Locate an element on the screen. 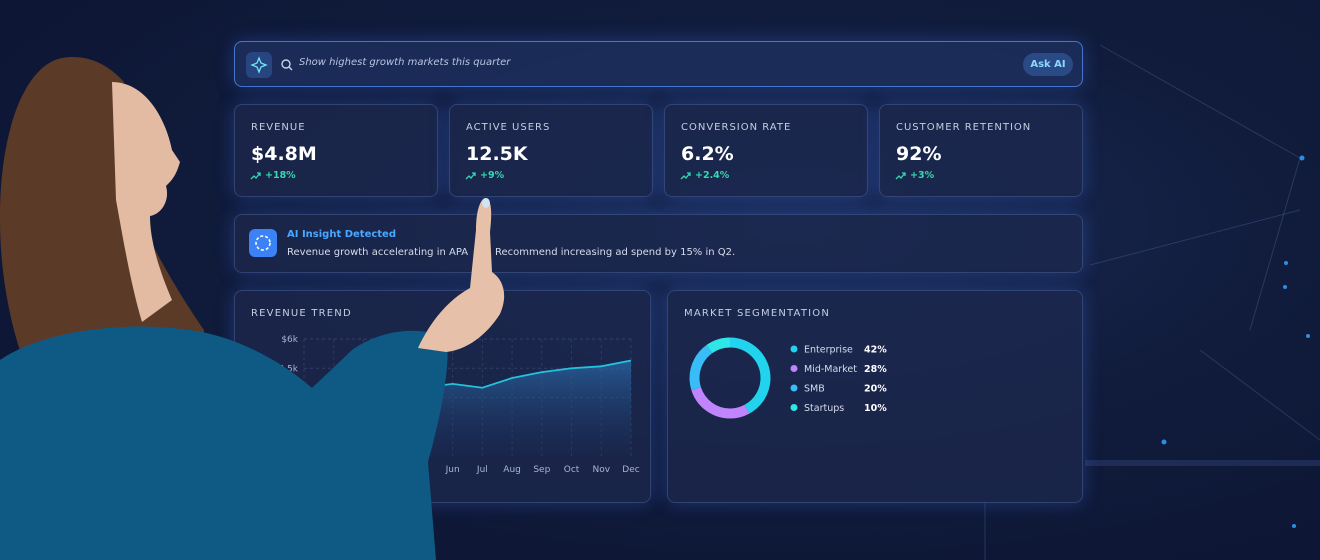 The width and height of the screenshot is (1320, 560). legend-value: 10% is located at coordinates (875, 408).